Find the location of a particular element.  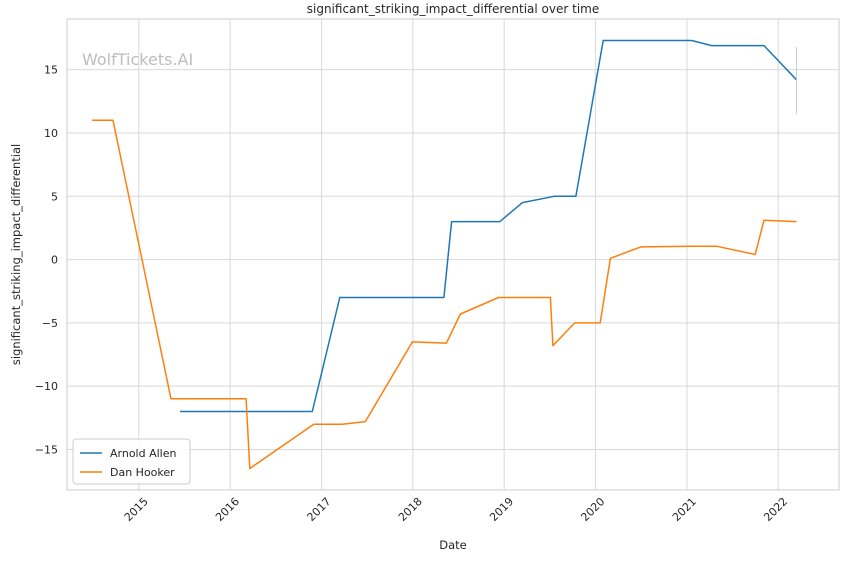

y-tick-label: −5 is located at coordinates (50, 323).